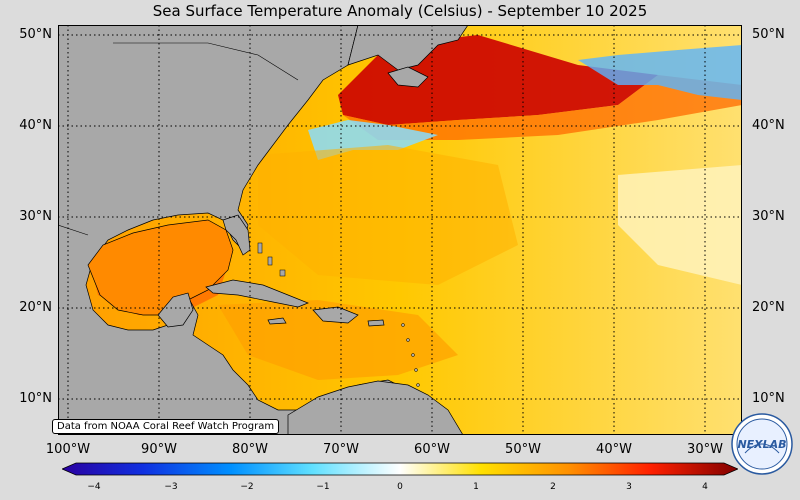 The width and height of the screenshot is (800, 500). I want to click on lon-label-80w: 80°W, so click(250, 449).